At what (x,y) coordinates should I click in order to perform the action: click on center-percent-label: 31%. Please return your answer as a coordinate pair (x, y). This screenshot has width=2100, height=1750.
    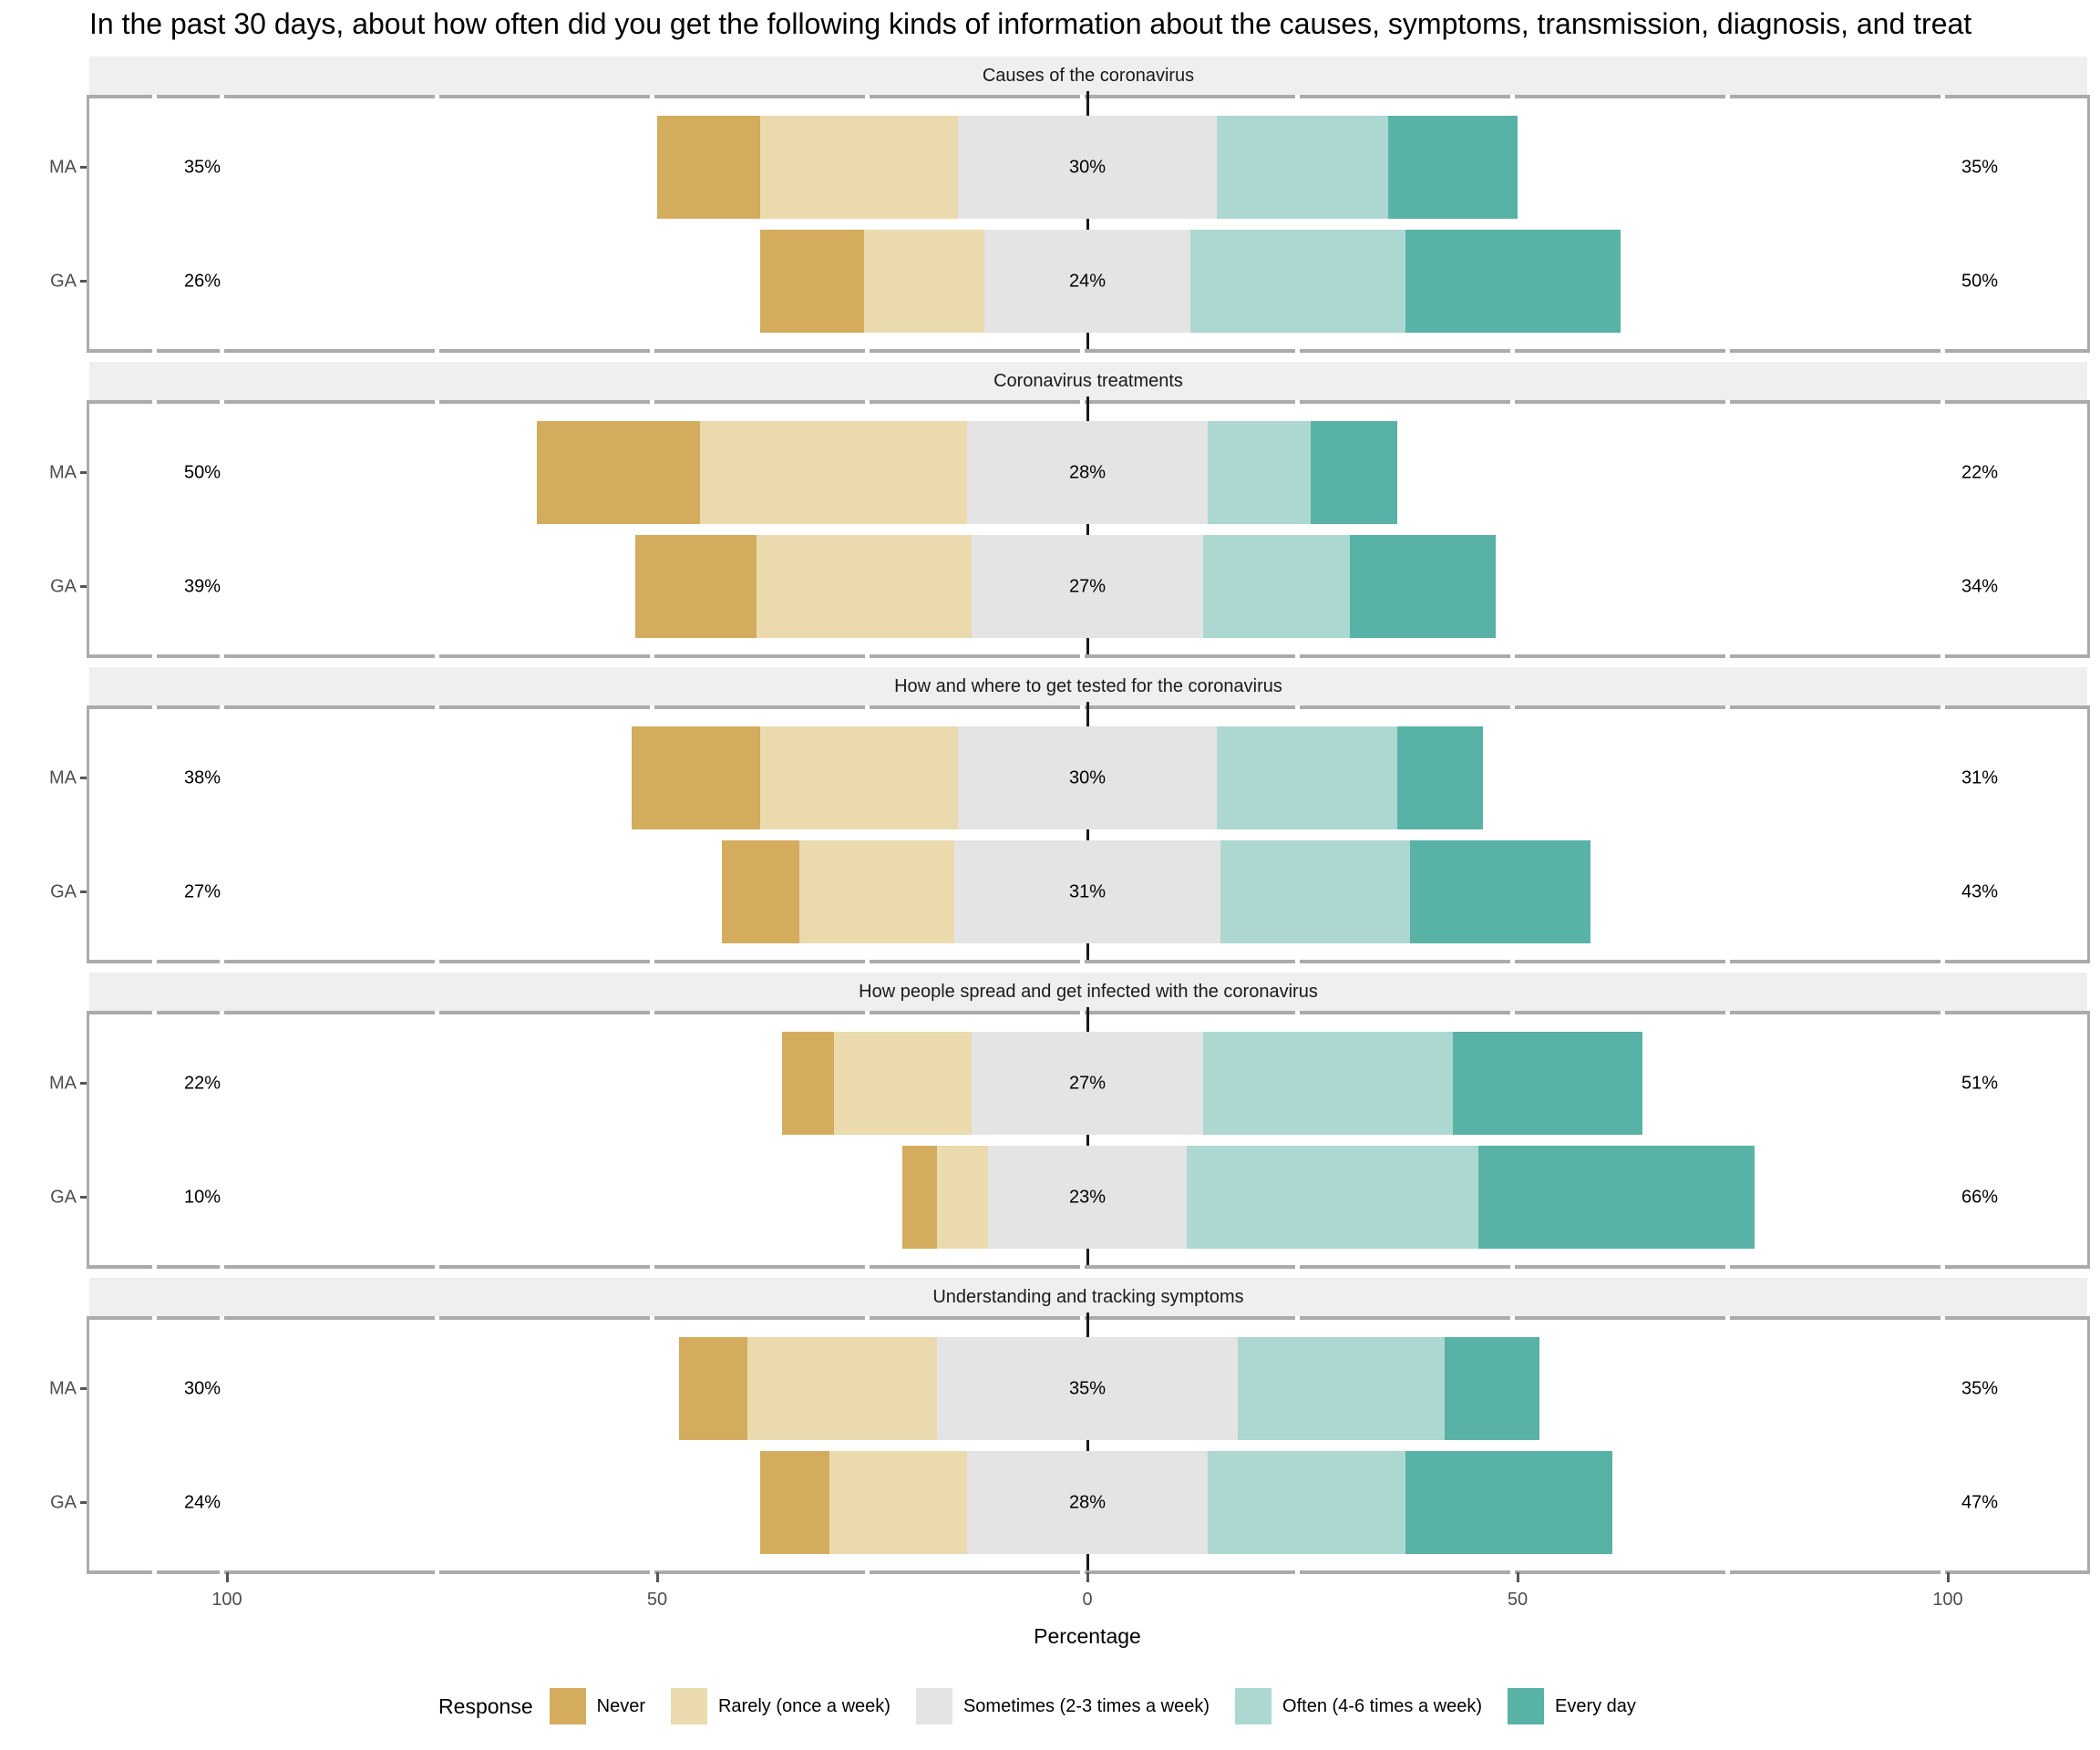
    Looking at the image, I should click on (1087, 891).